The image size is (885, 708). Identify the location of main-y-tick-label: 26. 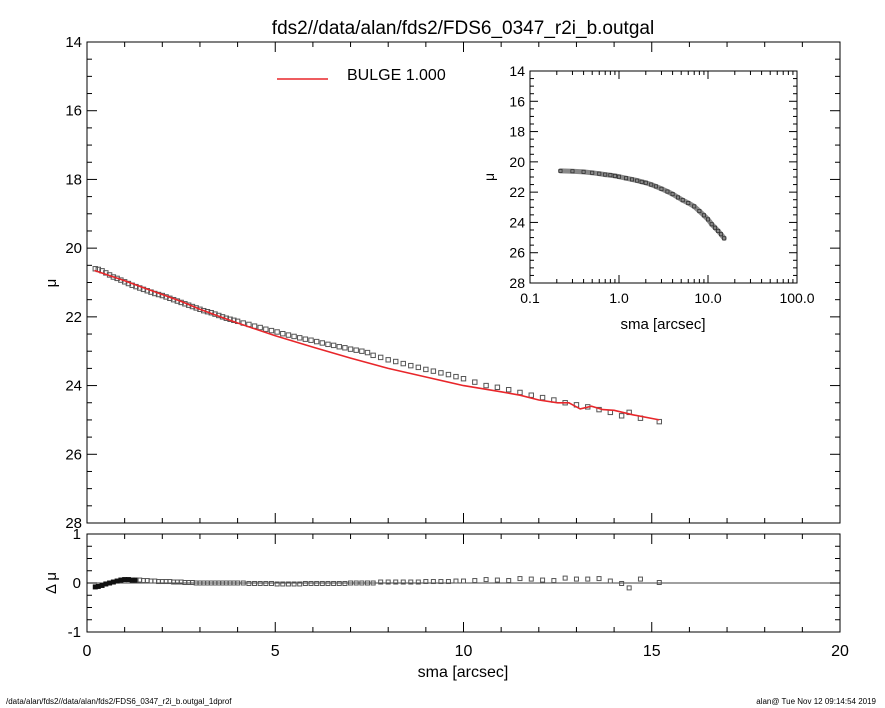
(73, 454).